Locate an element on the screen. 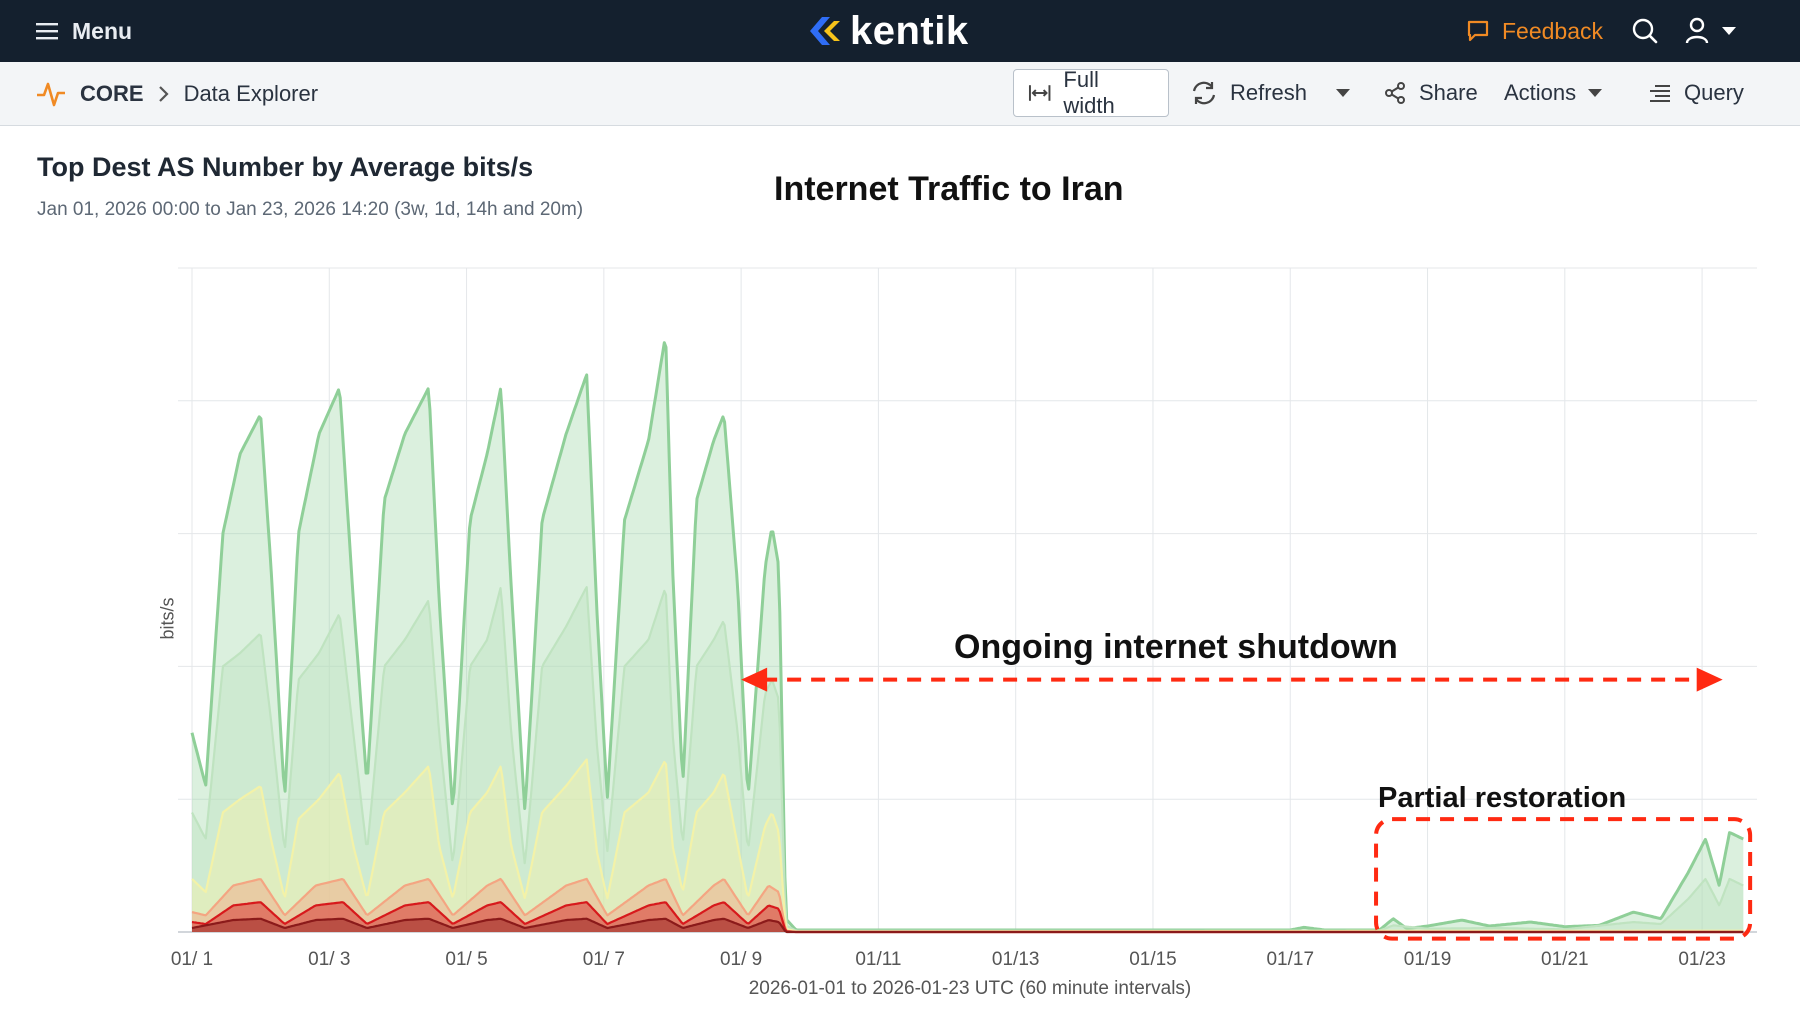  x-tick-label: 01/21 is located at coordinates (1565, 959).